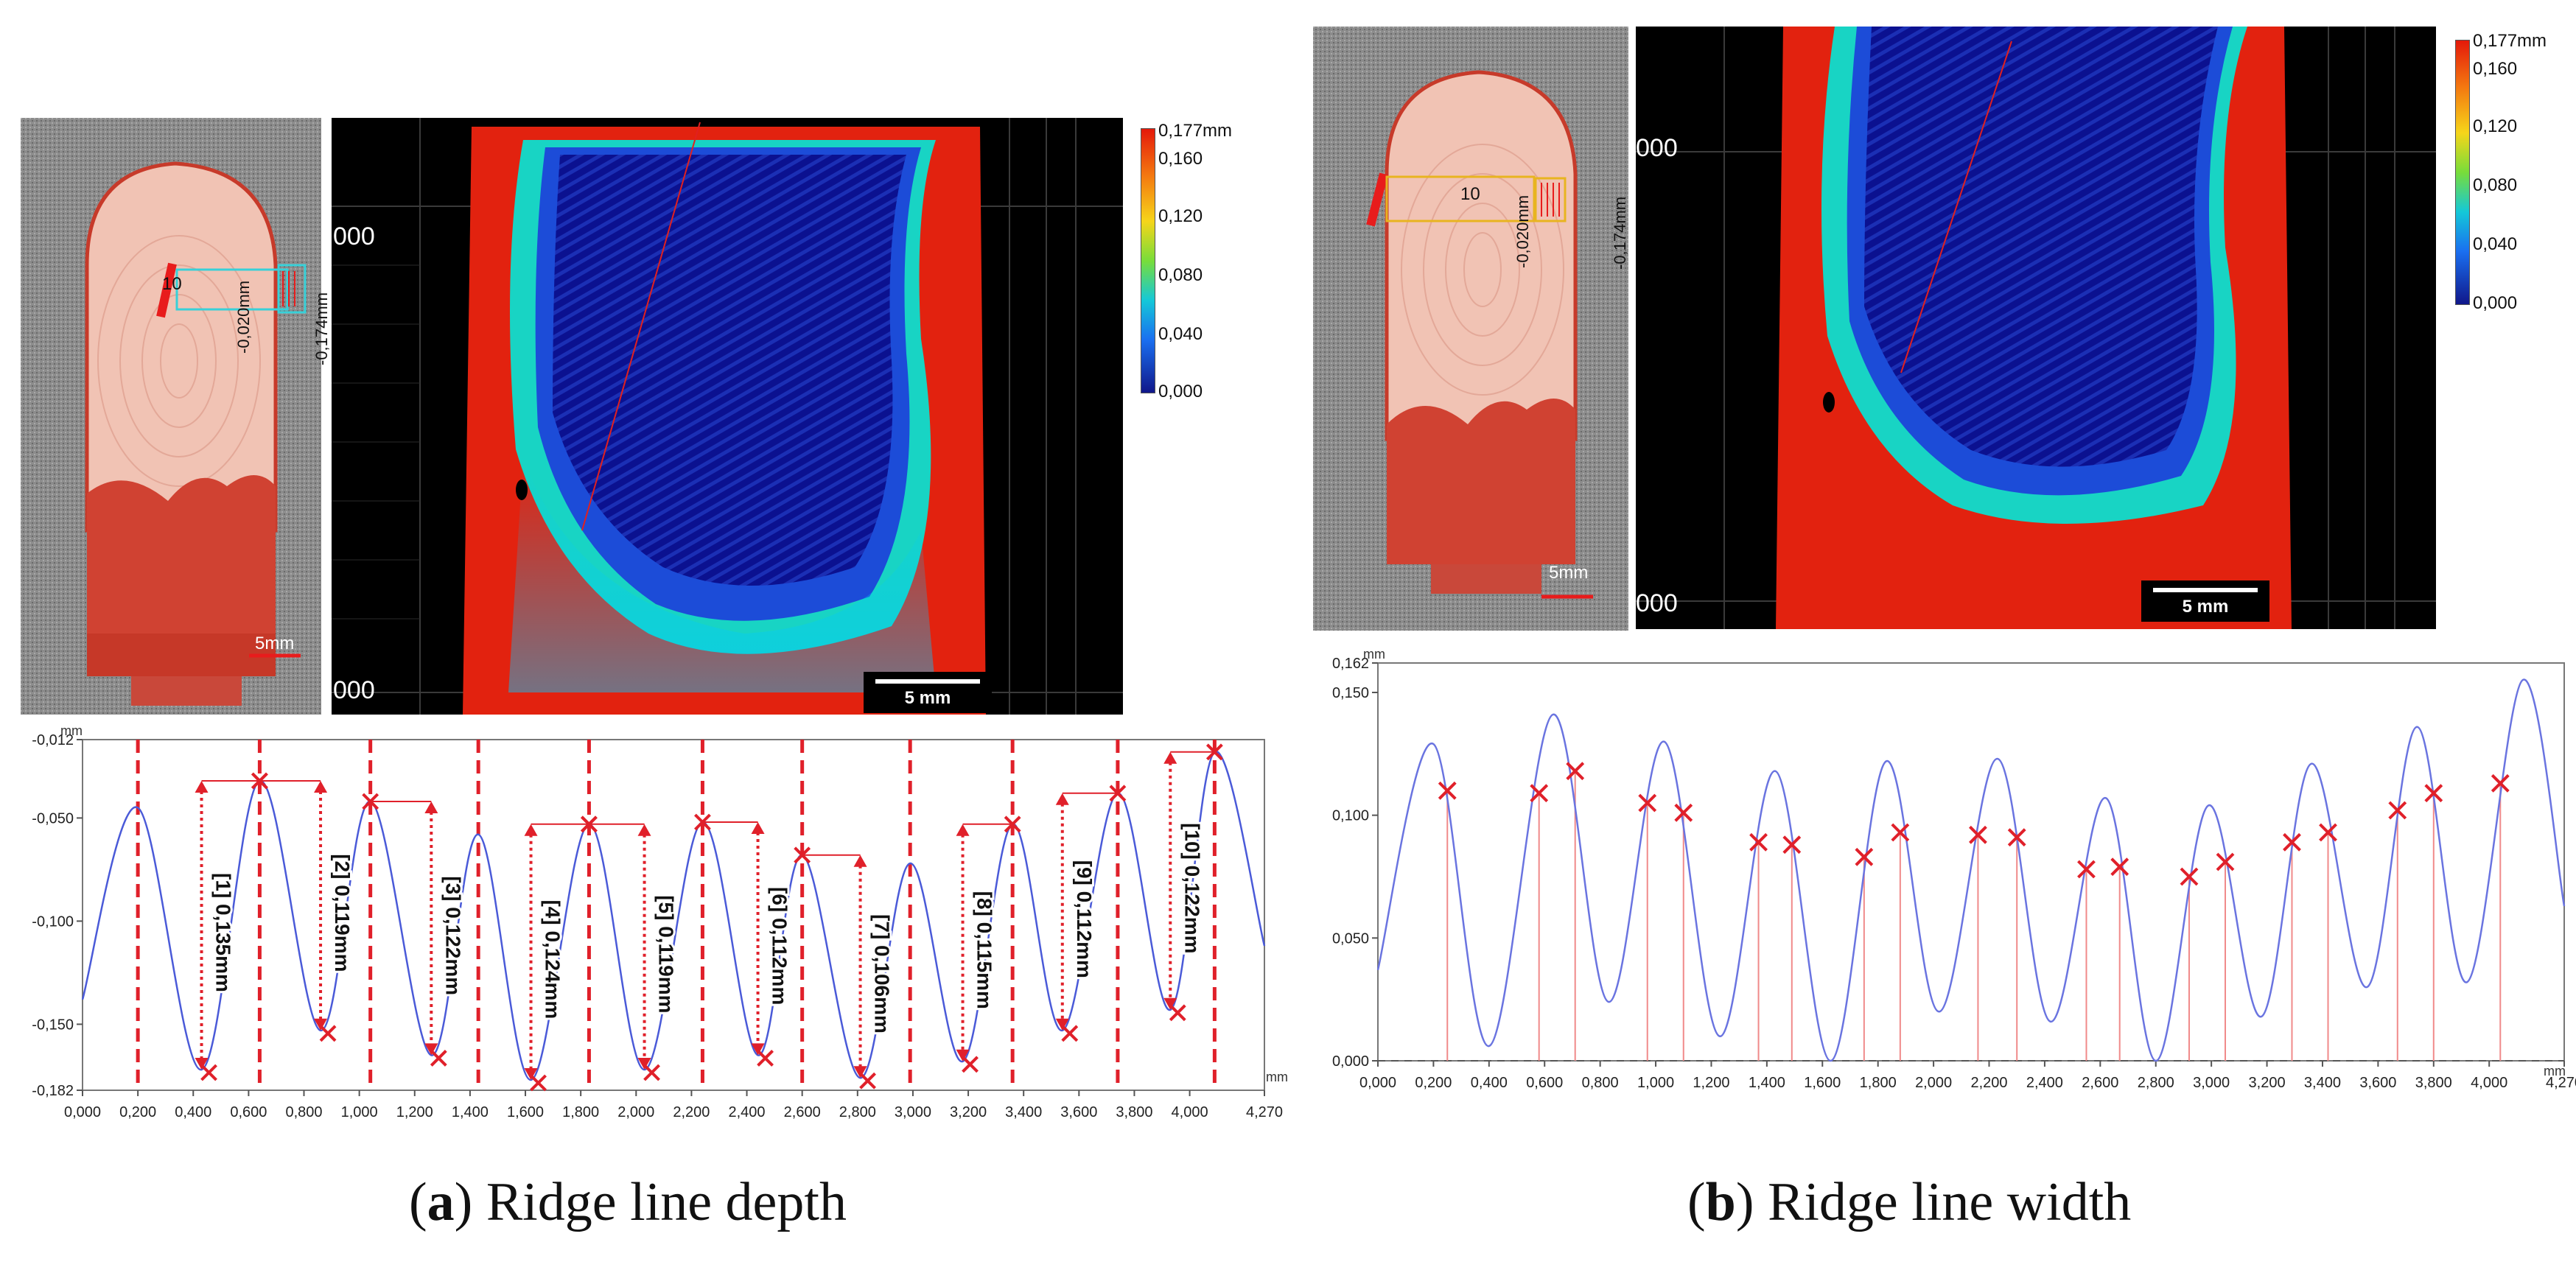 Image resolution: width=2576 pixels, height=1270 pixels. I want to click on x-tick-label: 2,800, so click(2156, 1083).